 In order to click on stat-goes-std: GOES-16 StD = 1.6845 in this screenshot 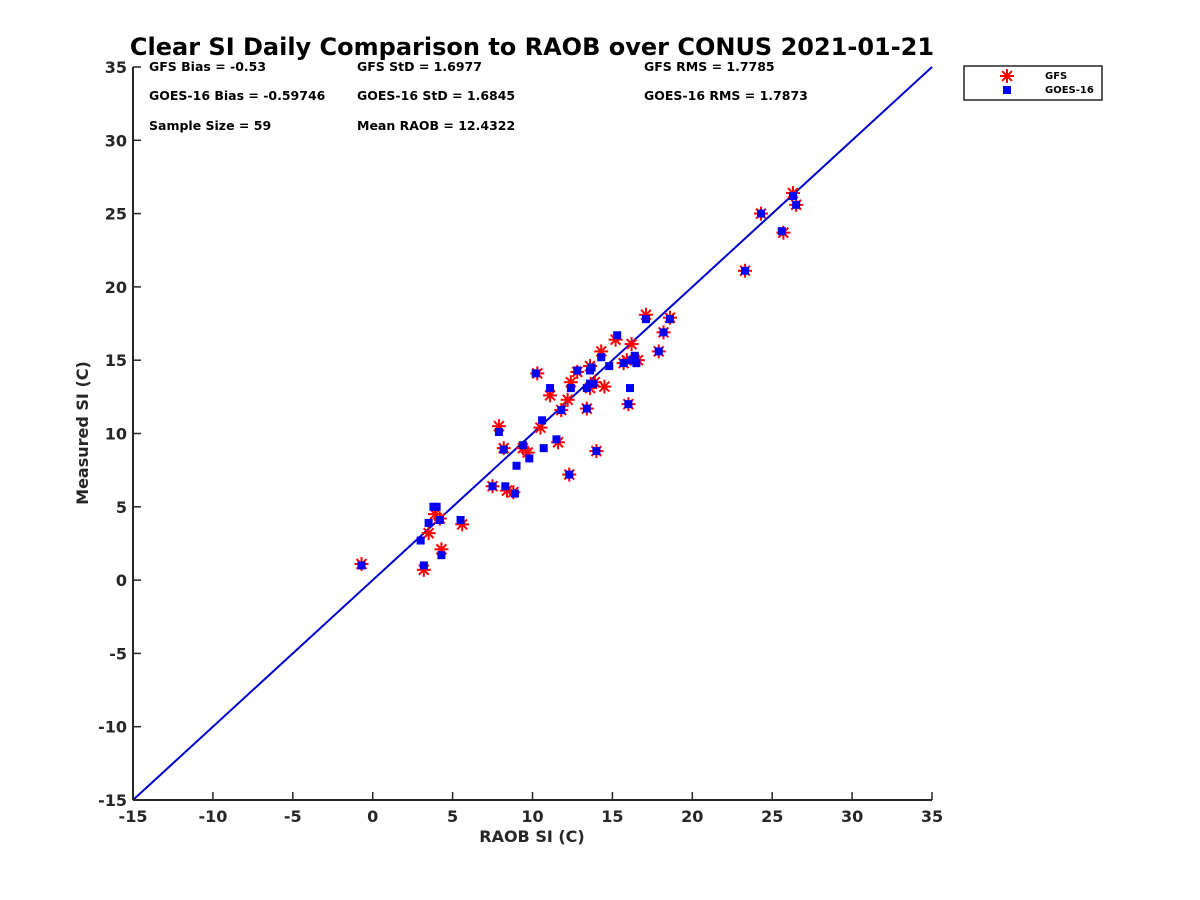, I will do `click(436, 95)`.